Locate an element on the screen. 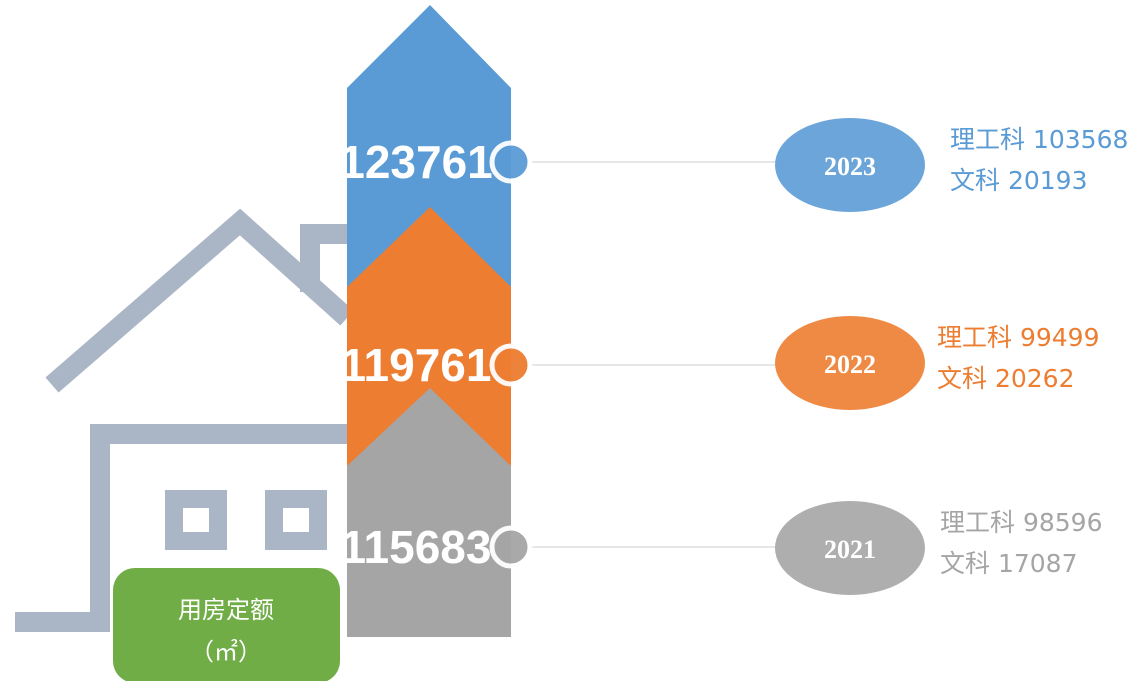 Image resolution: width=1140 pixels, height=681 pixels. badge-title: 用房定额 is located at coordinates (226, 610).